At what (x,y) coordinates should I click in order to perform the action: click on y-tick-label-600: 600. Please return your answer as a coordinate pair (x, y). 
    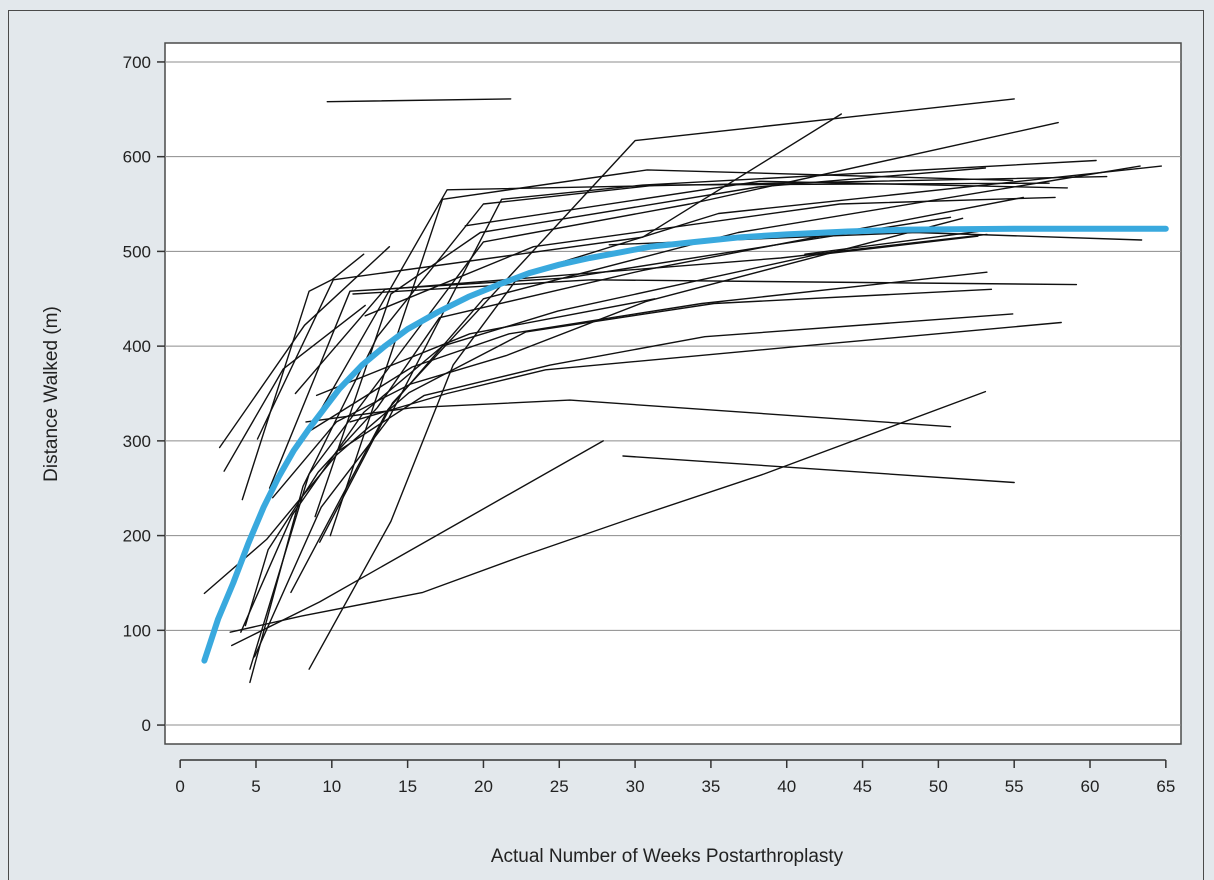
    Looking at the image, I should click on (137, 157).